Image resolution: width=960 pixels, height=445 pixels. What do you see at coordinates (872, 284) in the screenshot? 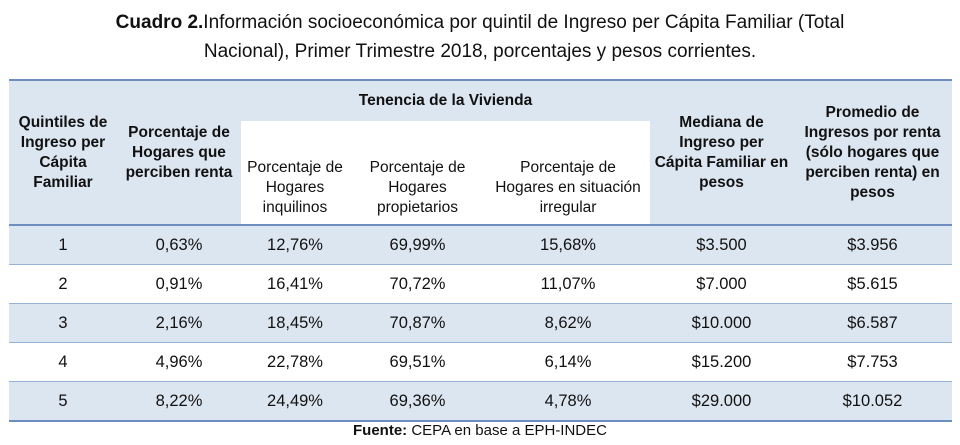
I see `cell-promedio: $5.615` at bounding box center [872, 284].